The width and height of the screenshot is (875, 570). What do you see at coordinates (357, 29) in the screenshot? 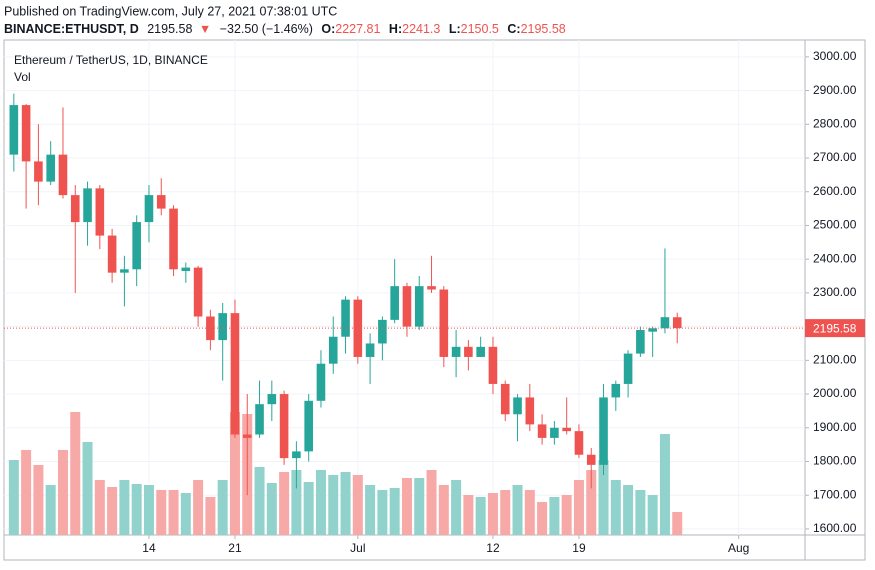
I see `open: 2227.81` at bounding box center [357, 29].